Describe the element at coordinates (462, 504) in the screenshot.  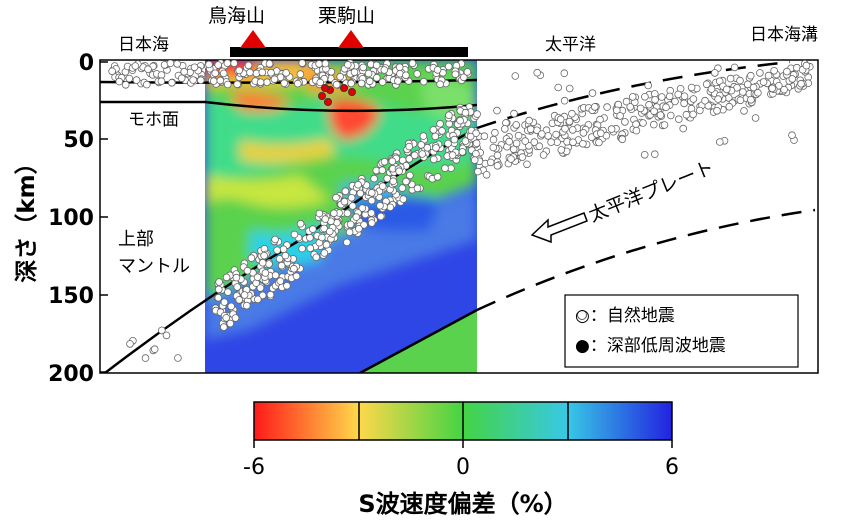
I see `colorbar-title: S波速度偏差（%）` at that location.